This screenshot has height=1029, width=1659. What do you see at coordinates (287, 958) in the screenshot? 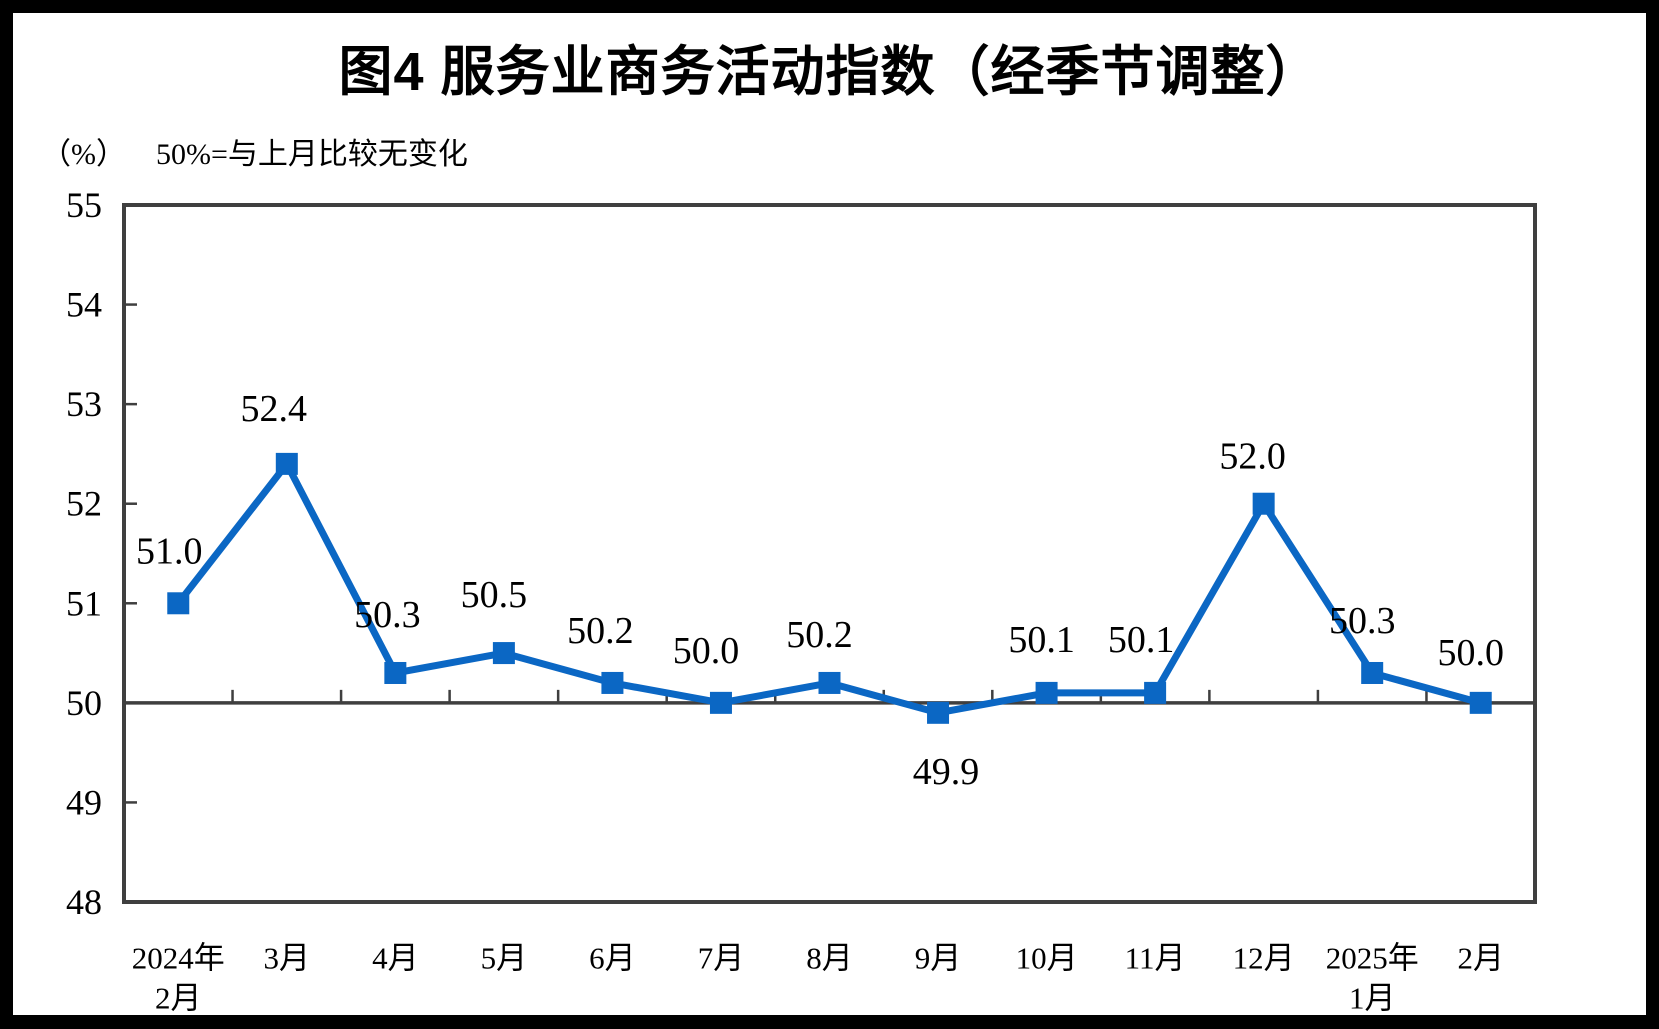
I see `x-axis-category-label: 3月` at bounding box center [287, 958].